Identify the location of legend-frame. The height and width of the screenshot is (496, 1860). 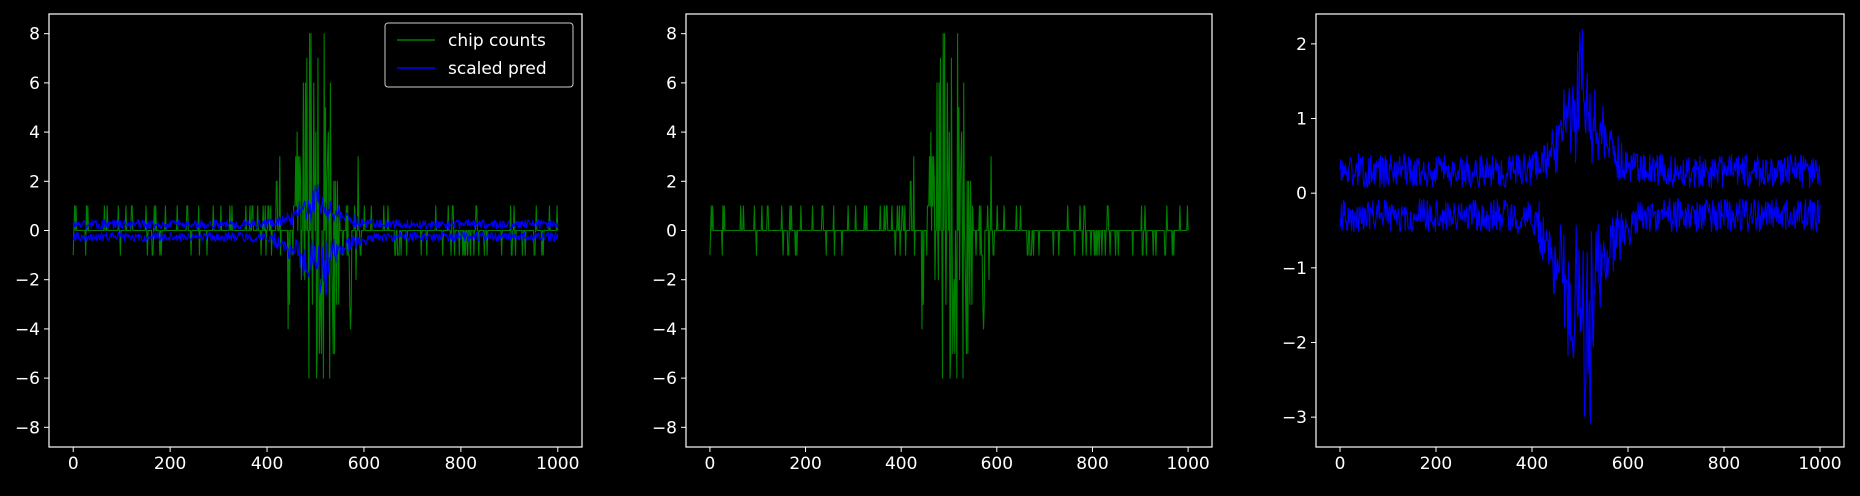
(479, 55).